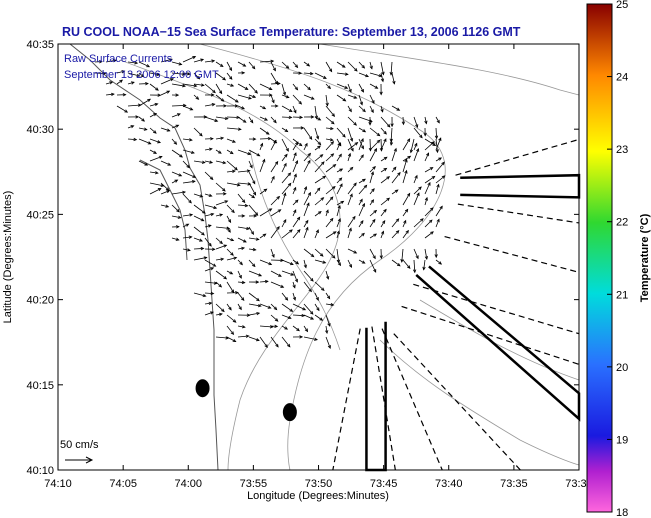 The width and height of the screenshot is (651, 518). What do you see at coordinates (79, 451) in the screenshot?
I see `scale-vector: 50 cm/s` at bounding box center [79, 451].